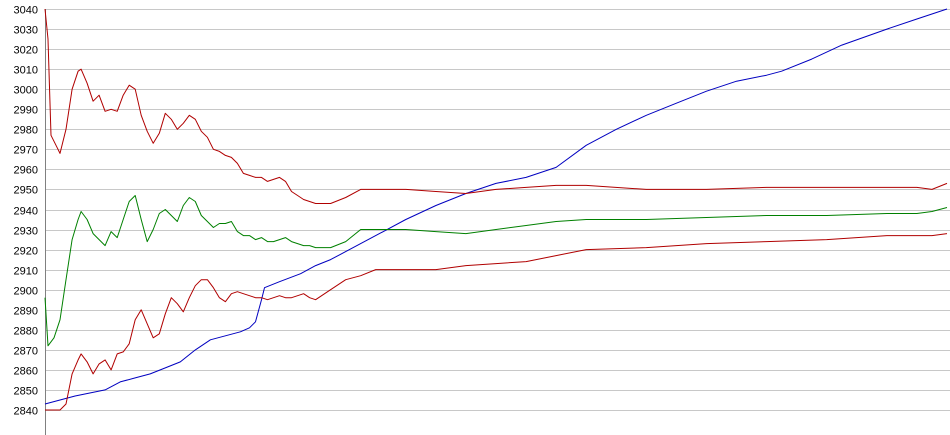 This screenshot has width=950, height=435. What do you see at coordinates (26, 392) in the screenshot?
I see `y-tick-label: 2850` at bounding box center [26, 392].